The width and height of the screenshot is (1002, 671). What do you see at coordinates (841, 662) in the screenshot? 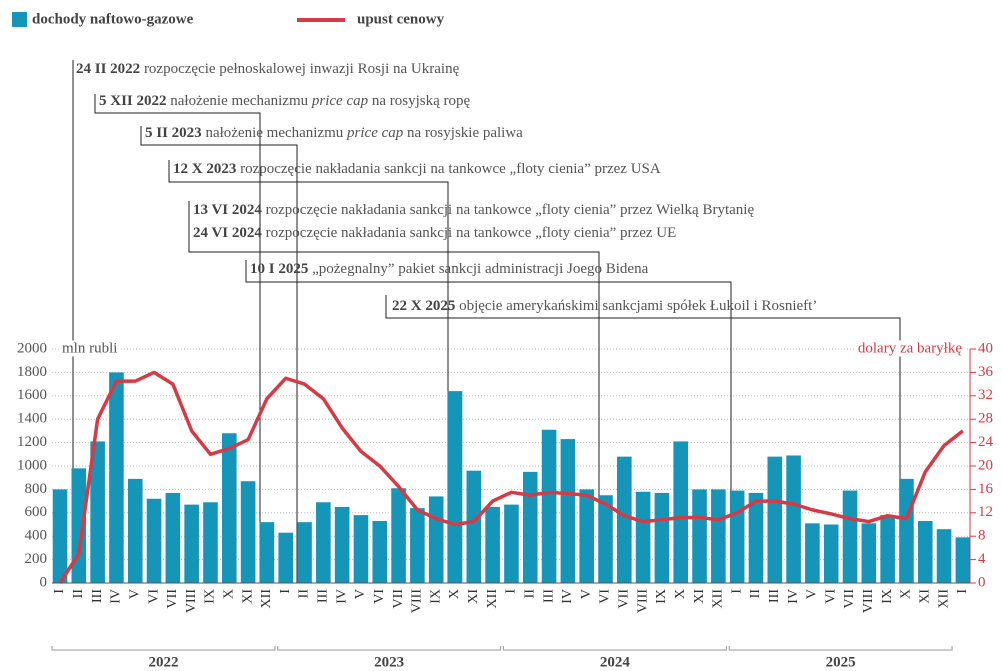
I see `year-label: 2025` at bounding box center [841, 662].